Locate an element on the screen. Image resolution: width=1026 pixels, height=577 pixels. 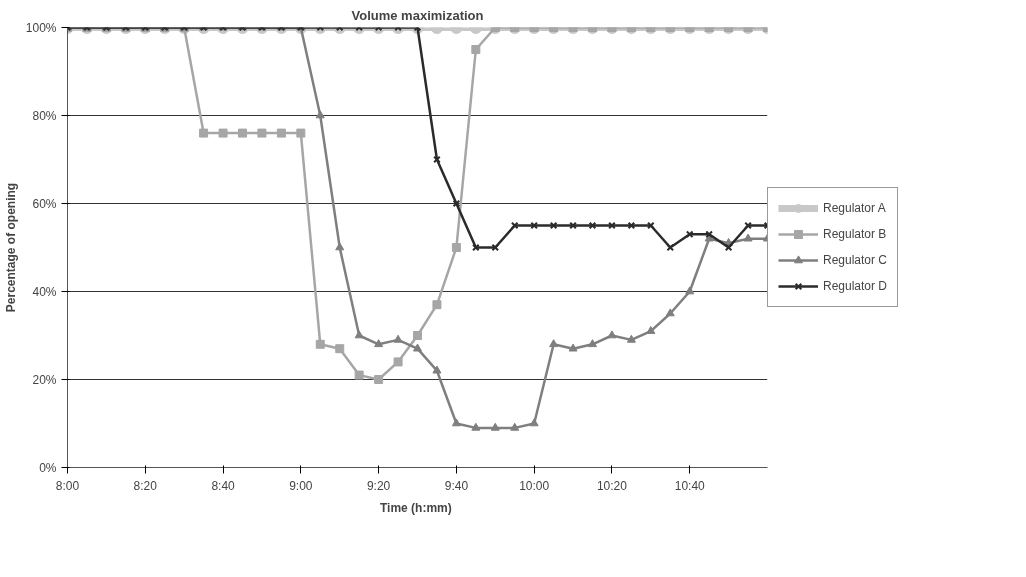
chart-title: Volume maximization is located at coordinates (417, 15).